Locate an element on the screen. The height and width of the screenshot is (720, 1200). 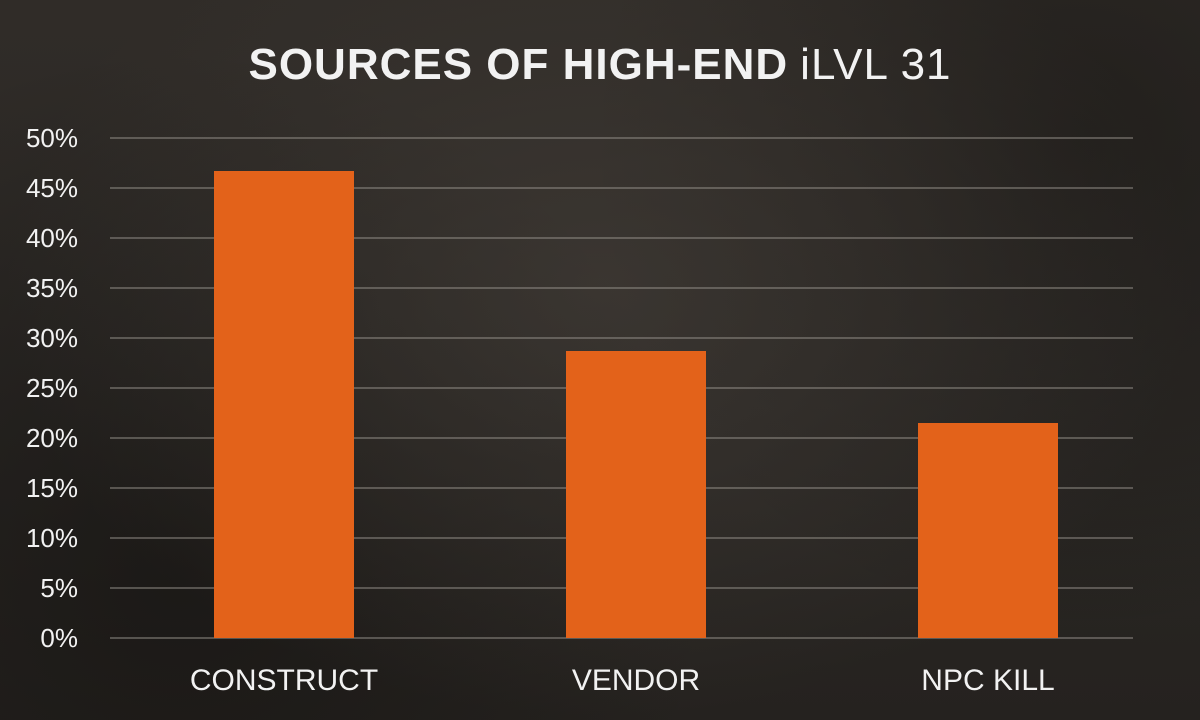
x-tick-label: CONSTRUCT is located at coordinates (284, 680).